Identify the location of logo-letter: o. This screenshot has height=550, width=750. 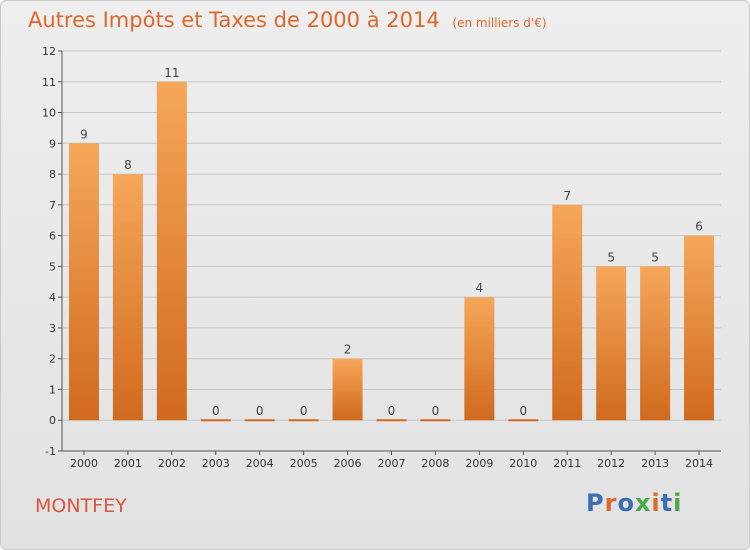
(626, 503).